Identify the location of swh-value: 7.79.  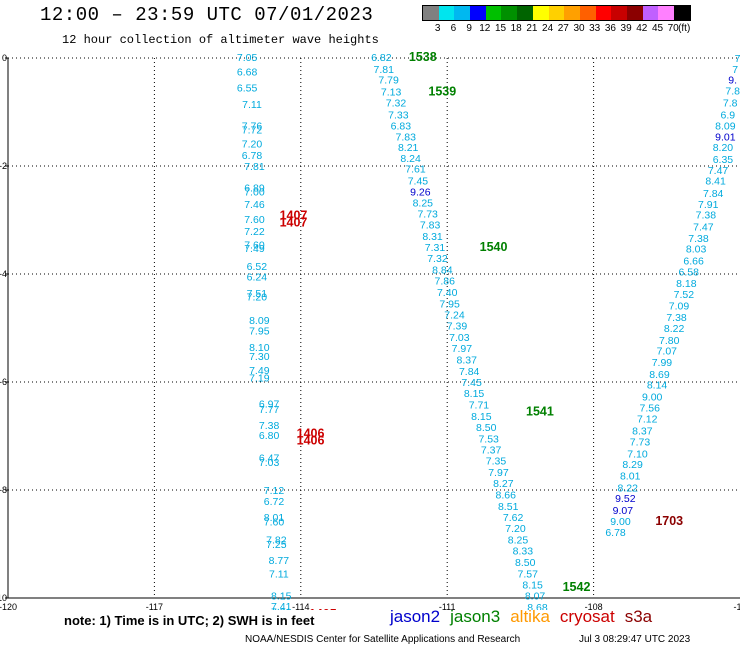
(388, 81).